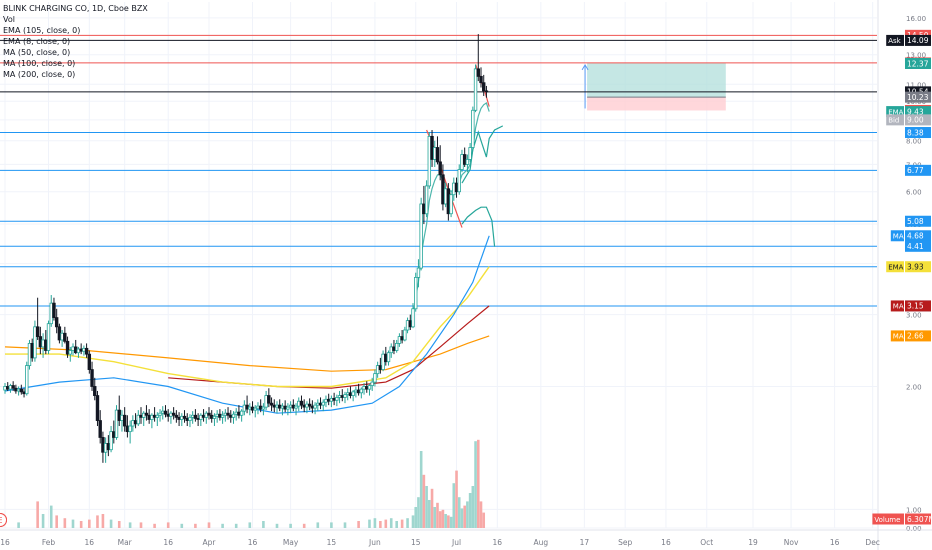  What do you see at coordinates (478, 226) in the screenshot?
I see `trend-drawing` at bounding box center [478, 226].